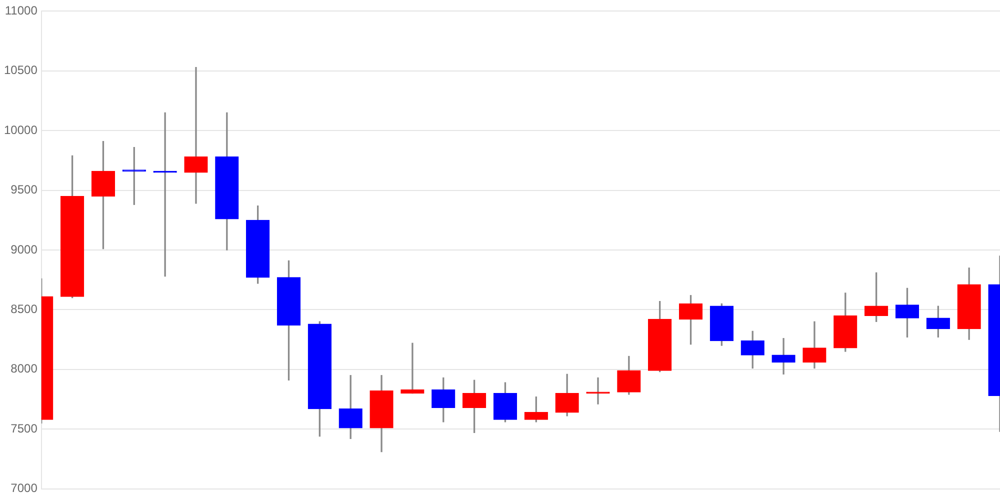 The height and width of the screenshot is (500, 1000). What do you see at coordinates (24, 249) in the screenshot?
I see `y-tick-label: 9000` at bounding box center [24, 249].